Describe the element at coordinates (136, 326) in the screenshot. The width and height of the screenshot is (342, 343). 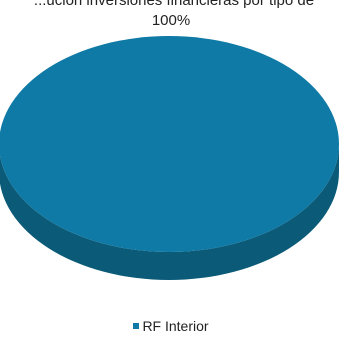
I see `legend-swatch-rf-interior` at that location.